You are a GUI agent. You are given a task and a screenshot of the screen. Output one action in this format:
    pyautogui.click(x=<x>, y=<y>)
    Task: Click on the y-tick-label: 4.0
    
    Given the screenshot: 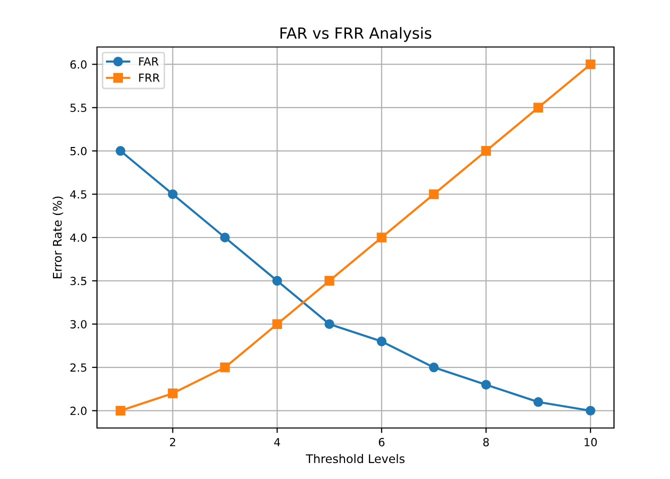 What is the action you would take?
    pyautogui.click(x=78, y=237)
    